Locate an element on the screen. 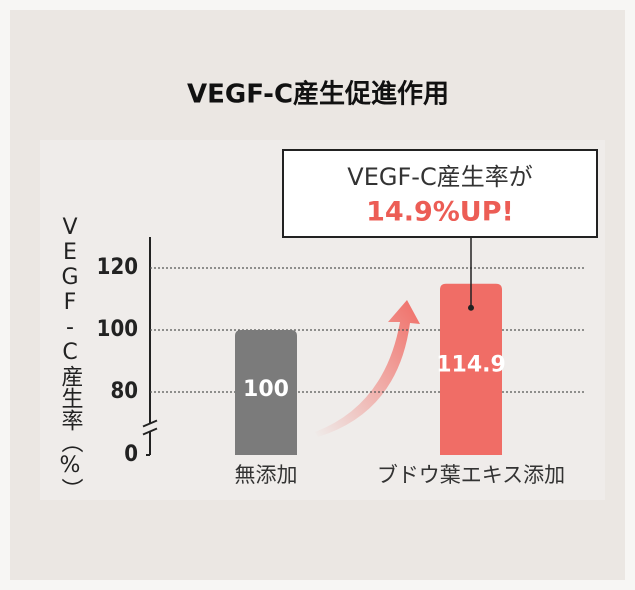 This screenshot has height=590, width=635. y-tick-label: 120 is located at coordinates (117, 267).